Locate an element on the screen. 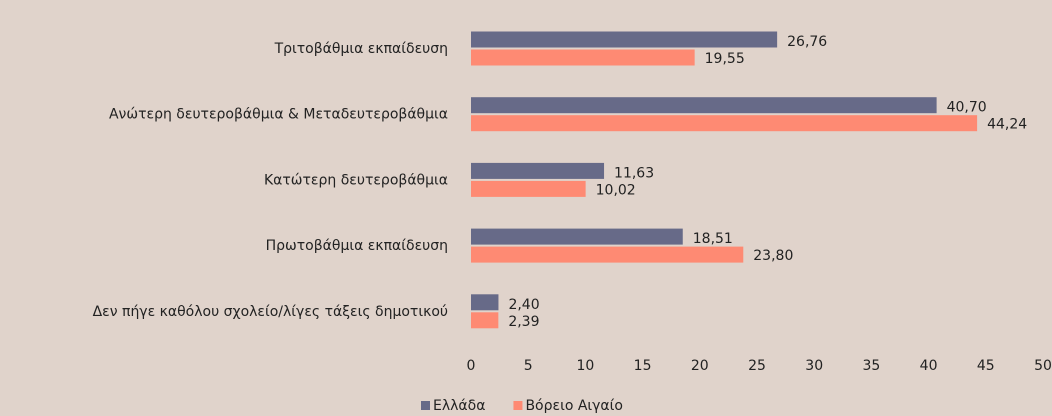 The height and width of the screenshot is (416, 1052). x-tick-label: 0 is located at coordinates (471, 366).